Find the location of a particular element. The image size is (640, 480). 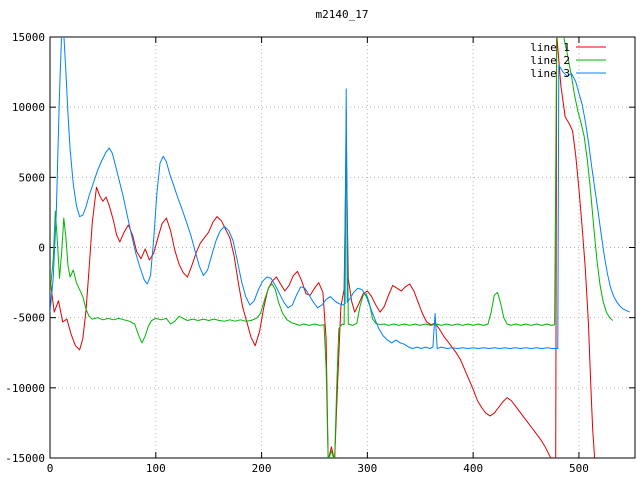

y-tick-label: -10000 is located at coordinates (25, 388).